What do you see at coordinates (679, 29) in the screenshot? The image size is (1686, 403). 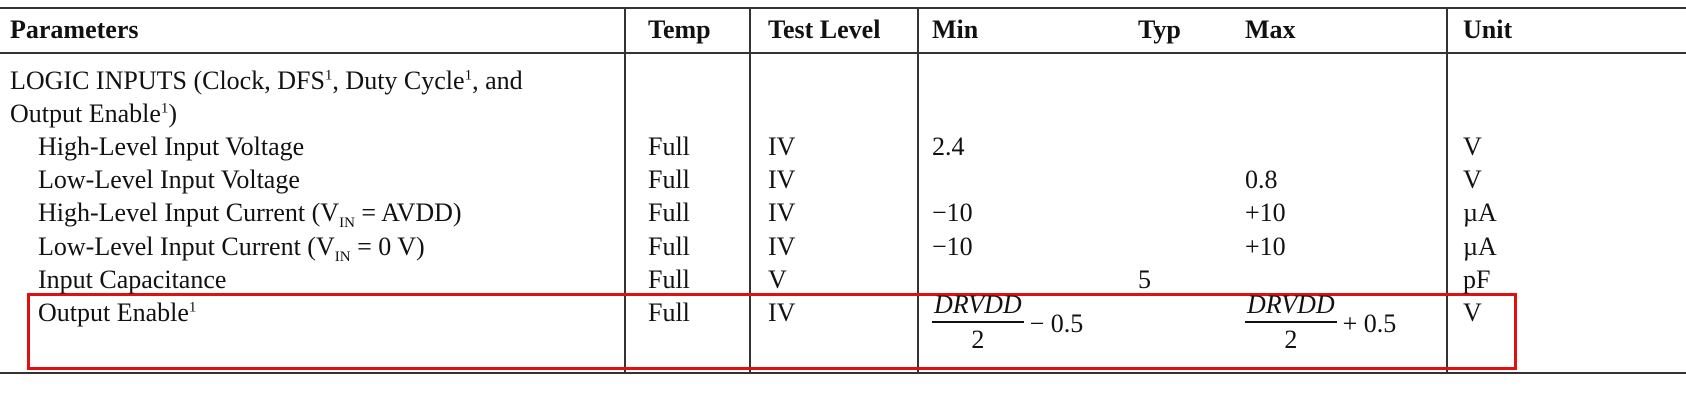 I see `header-cell: Temp` at bounding box center [679, 29].